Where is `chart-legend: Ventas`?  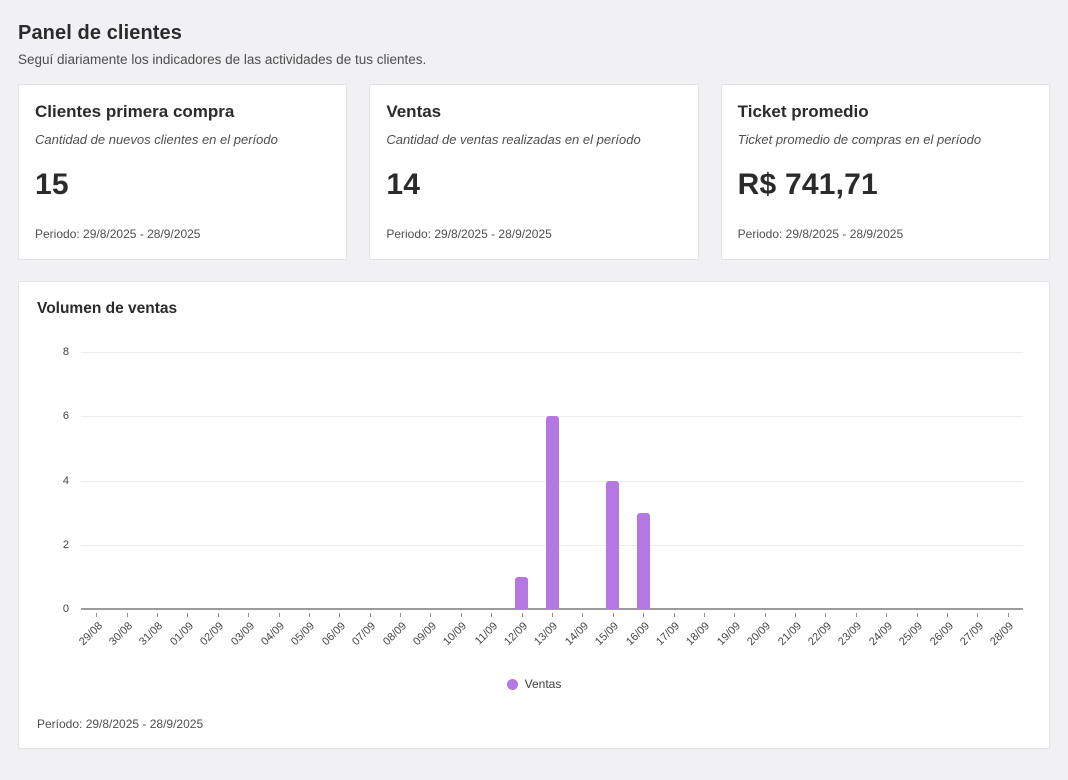 chart-legend: Ventas is located at coordinates (534, 684).